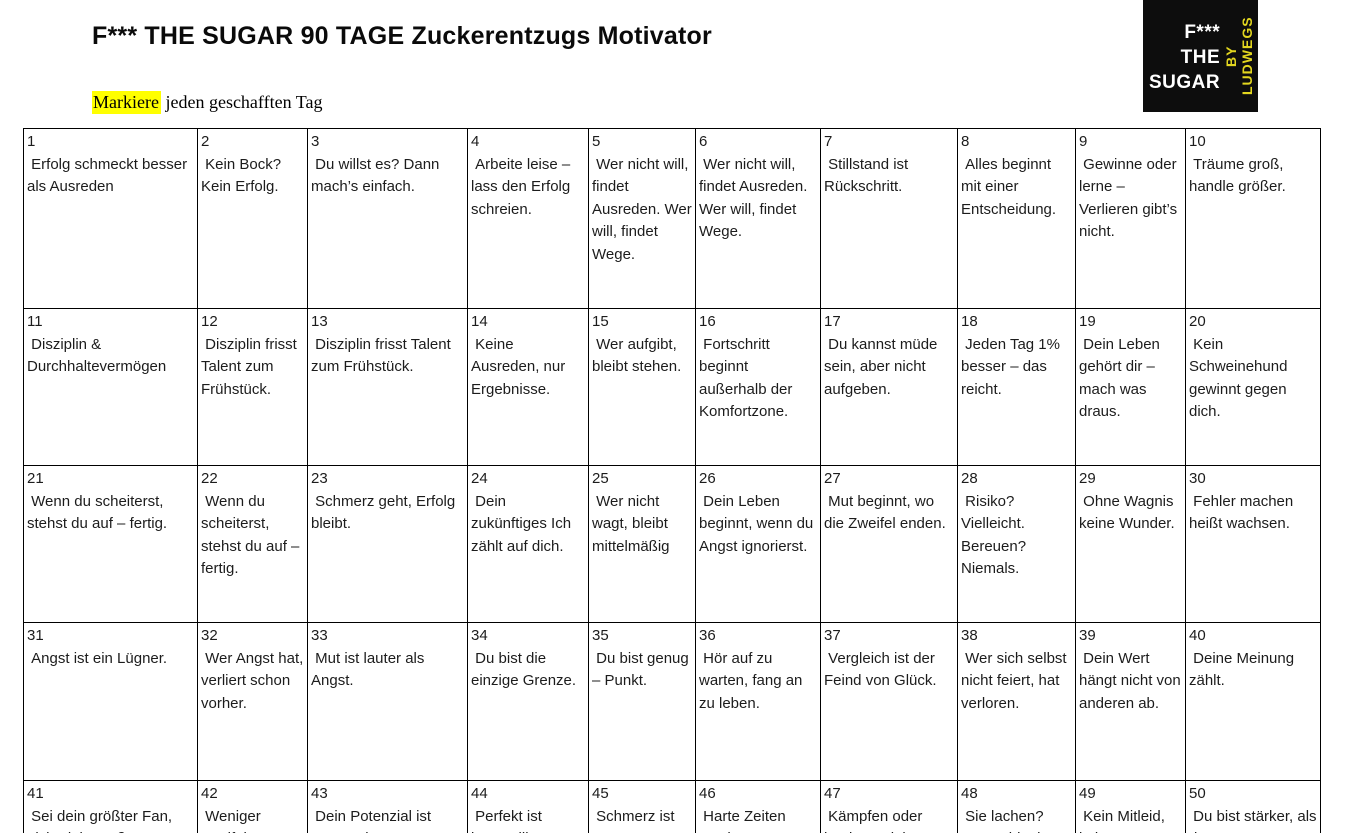  Describe the element at coordinates (1016, 806) in the screenshot. I see `day-cell: 48 Sie lachen? Warte, bis du` at that location.